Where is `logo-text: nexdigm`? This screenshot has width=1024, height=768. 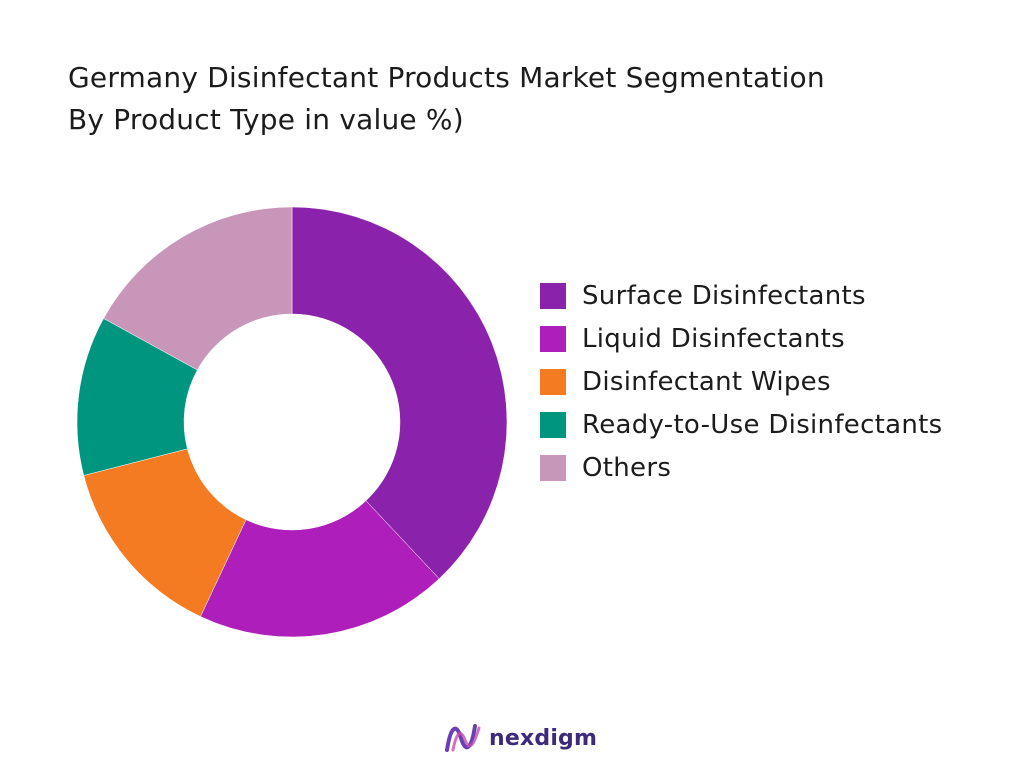
logo-text: nexdigm is located at coordinates (543, 738).